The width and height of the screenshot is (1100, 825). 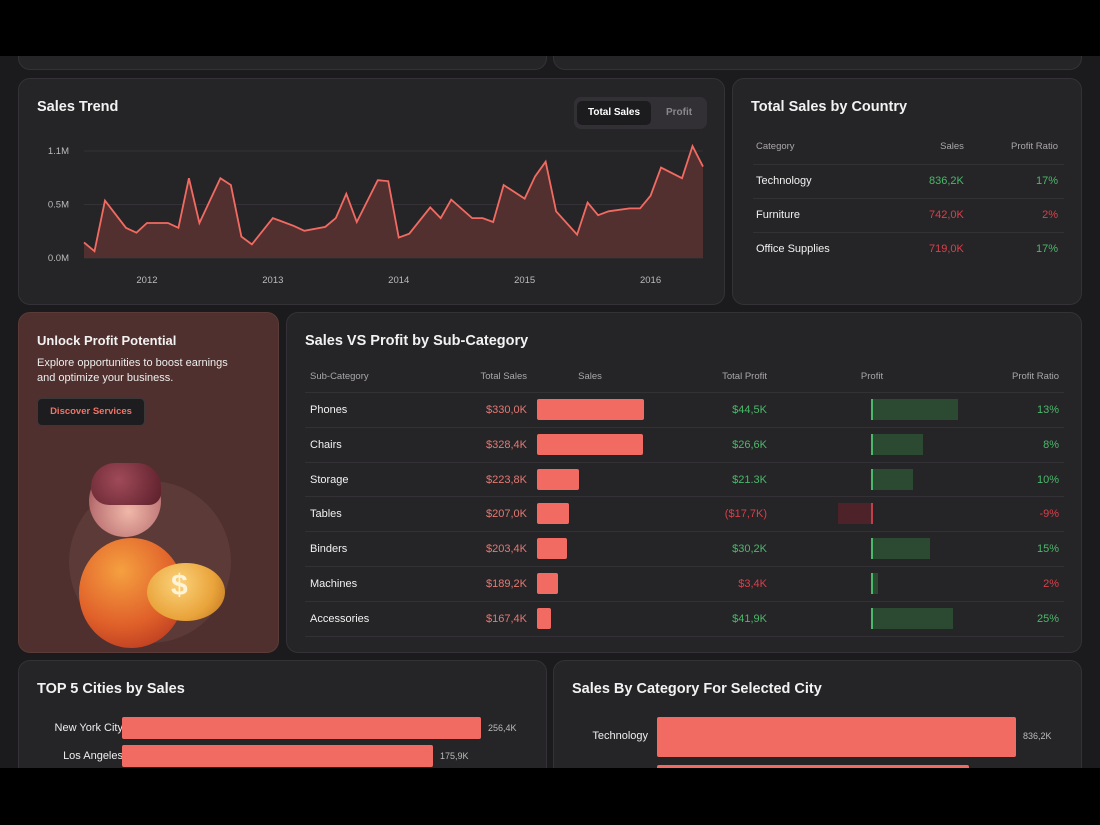 What do you see at coordinates (146, 280) in the screenshot?
I see `x-tick-label: 2012` at bounding box center [146, 280].